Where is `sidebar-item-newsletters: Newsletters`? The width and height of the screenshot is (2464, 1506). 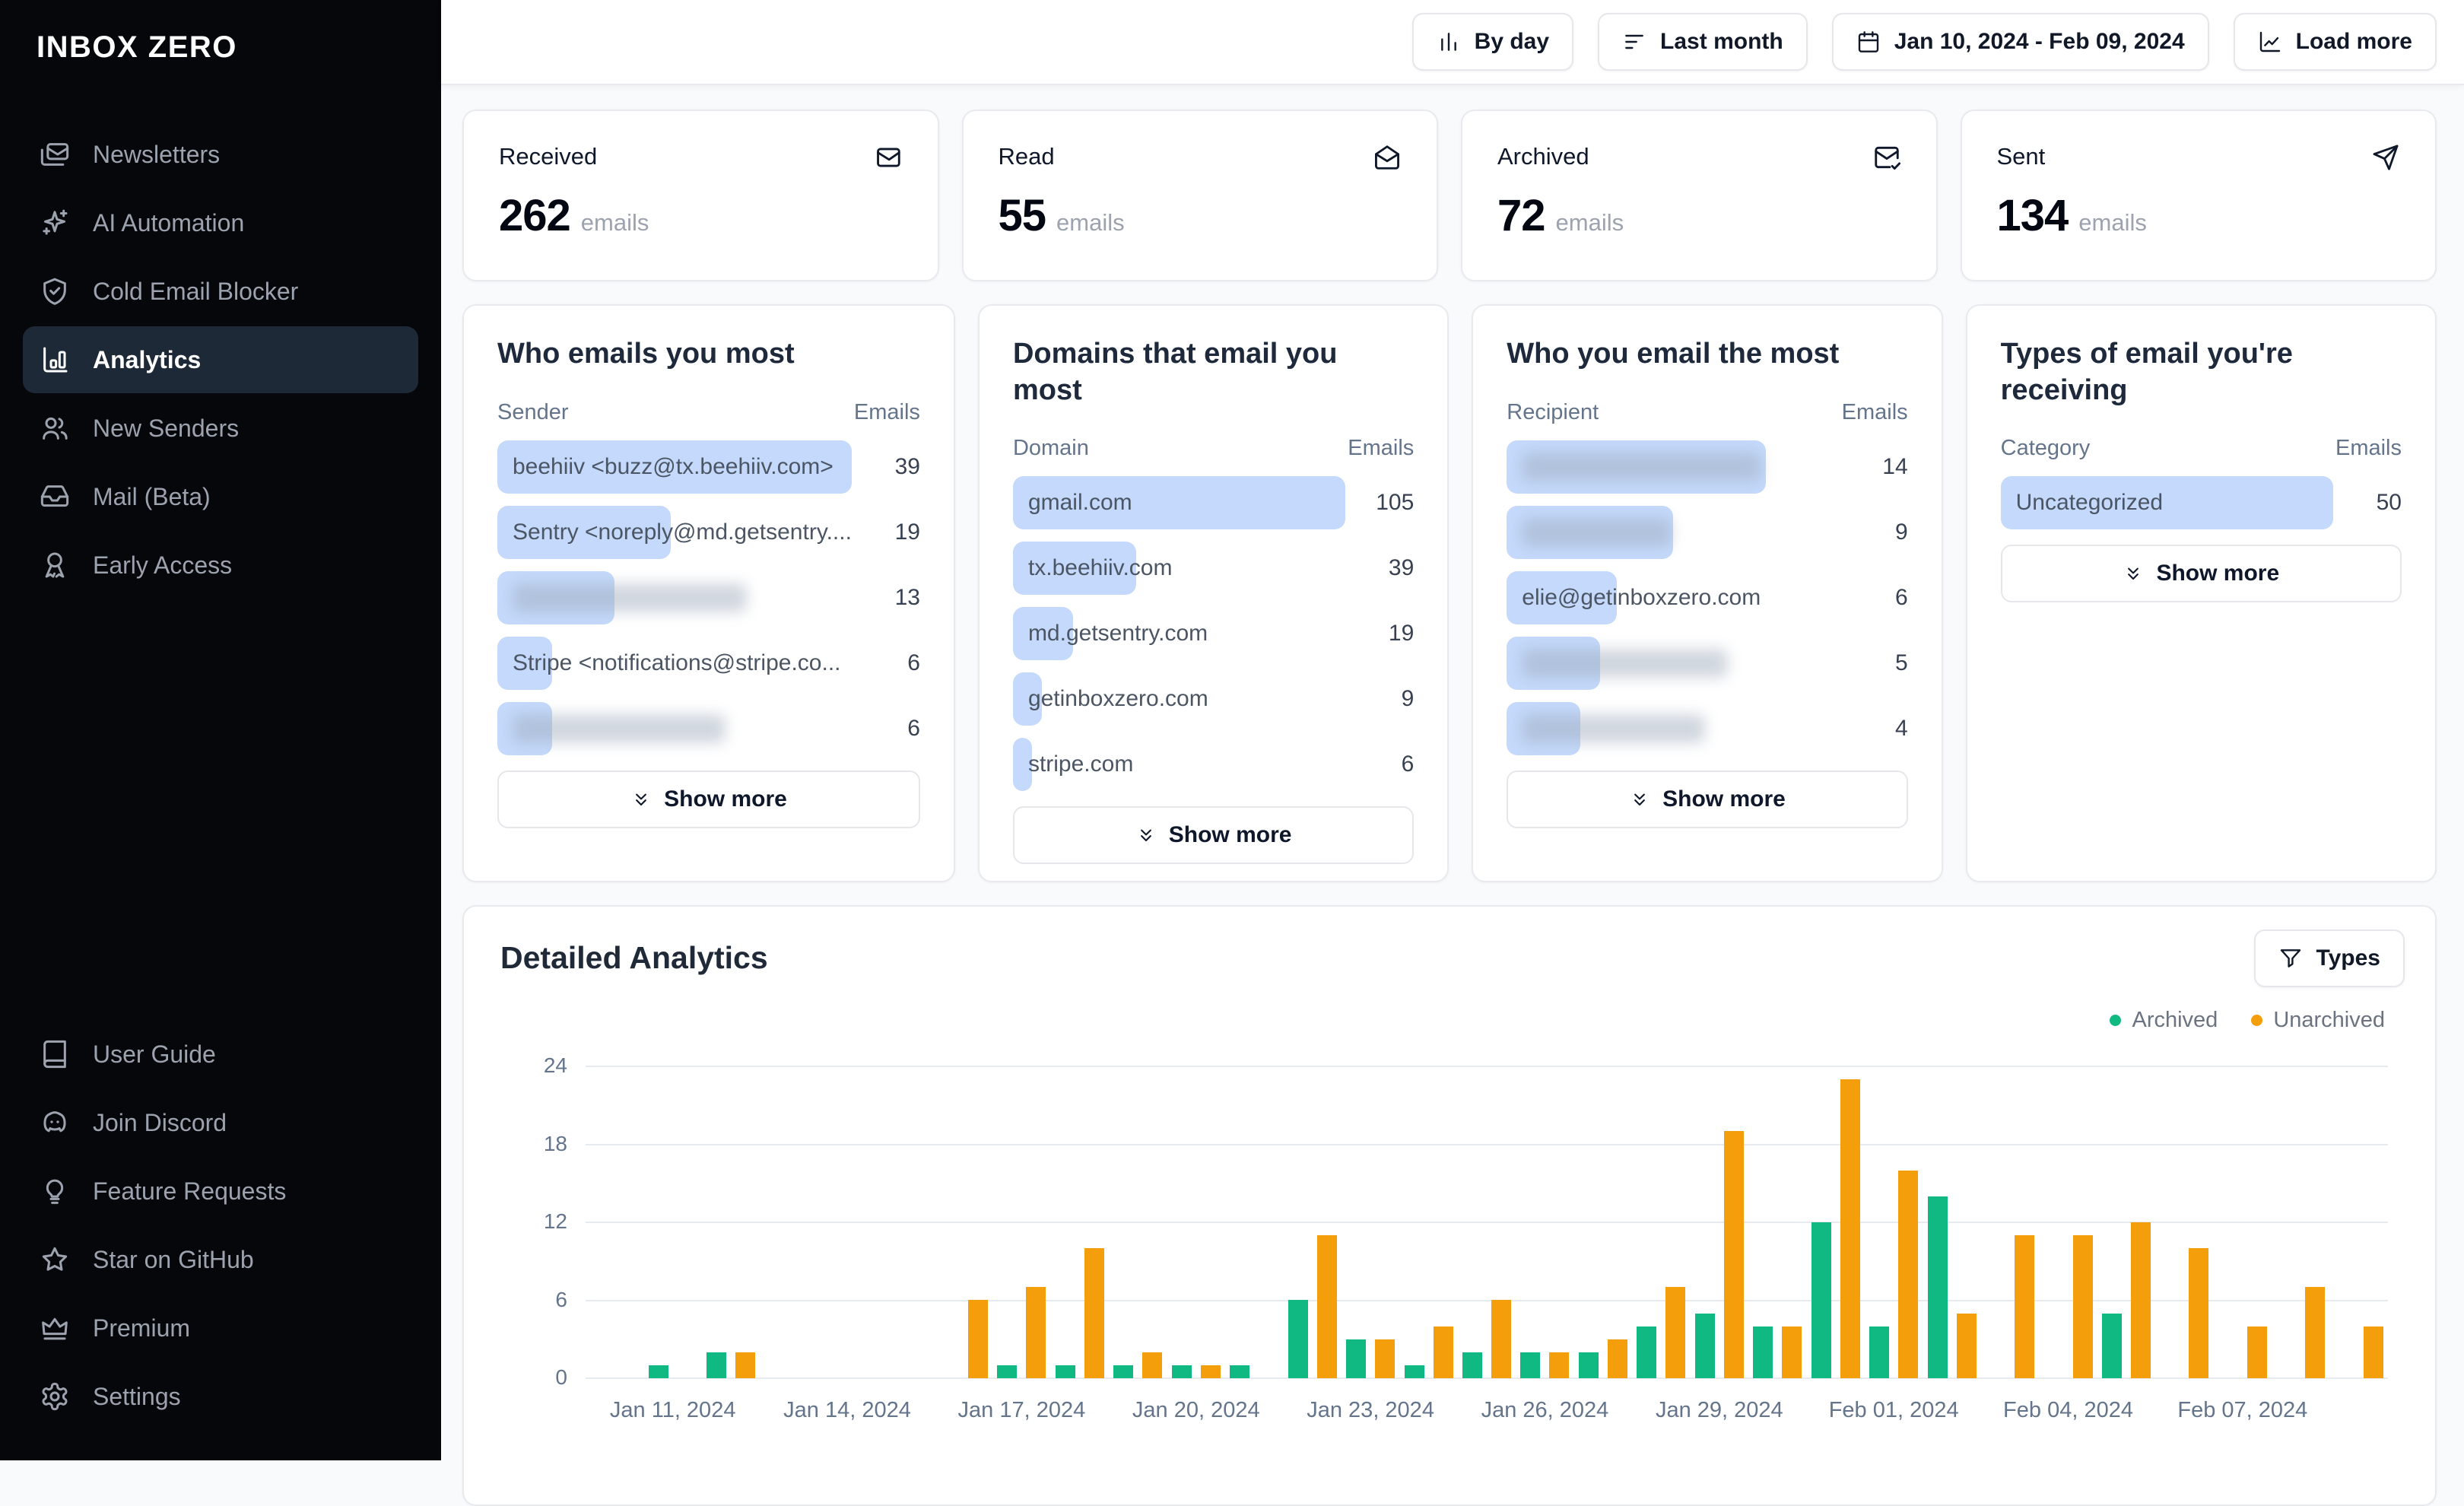
sidebar-item-newsletters: Newsletters is located at coordinates (220, 154).